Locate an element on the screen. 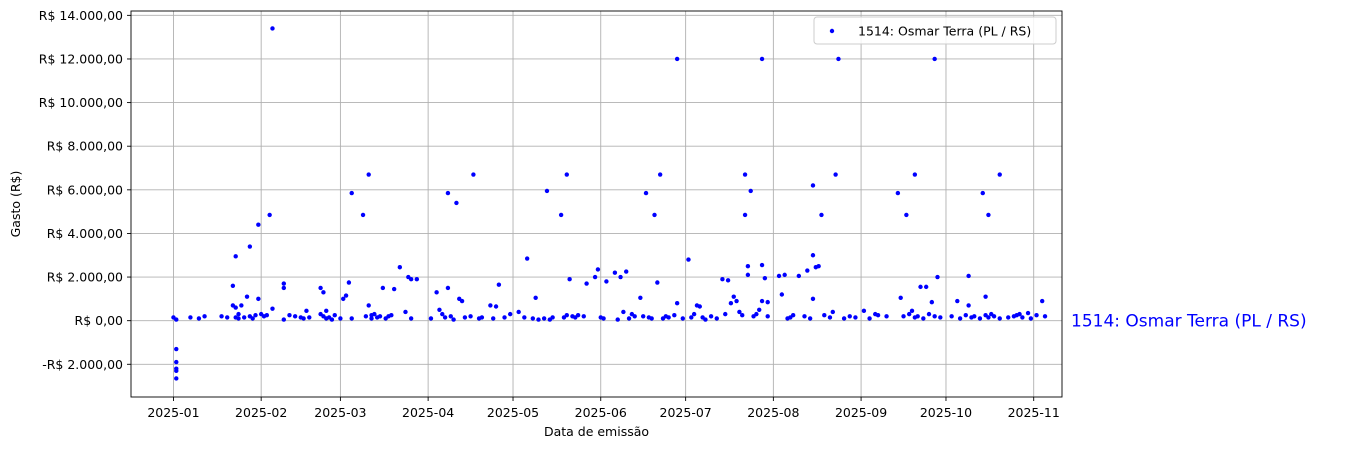 Image resolution: width=1350 pixels, height=449 pixels. x-axis-title: Data de emissão is located at coordinates (596, 431).